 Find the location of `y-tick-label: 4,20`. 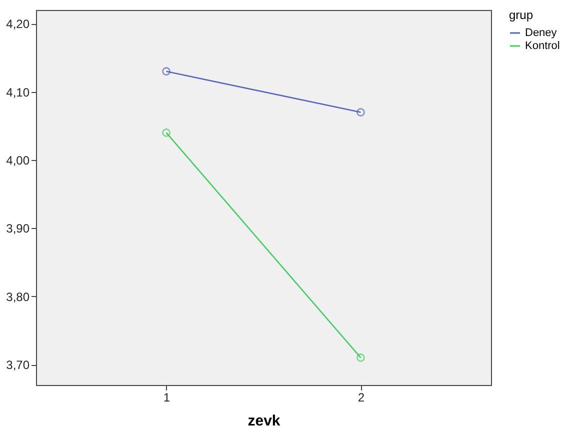

y-tick-label: 4,20 is located at coordinates (18, 24).